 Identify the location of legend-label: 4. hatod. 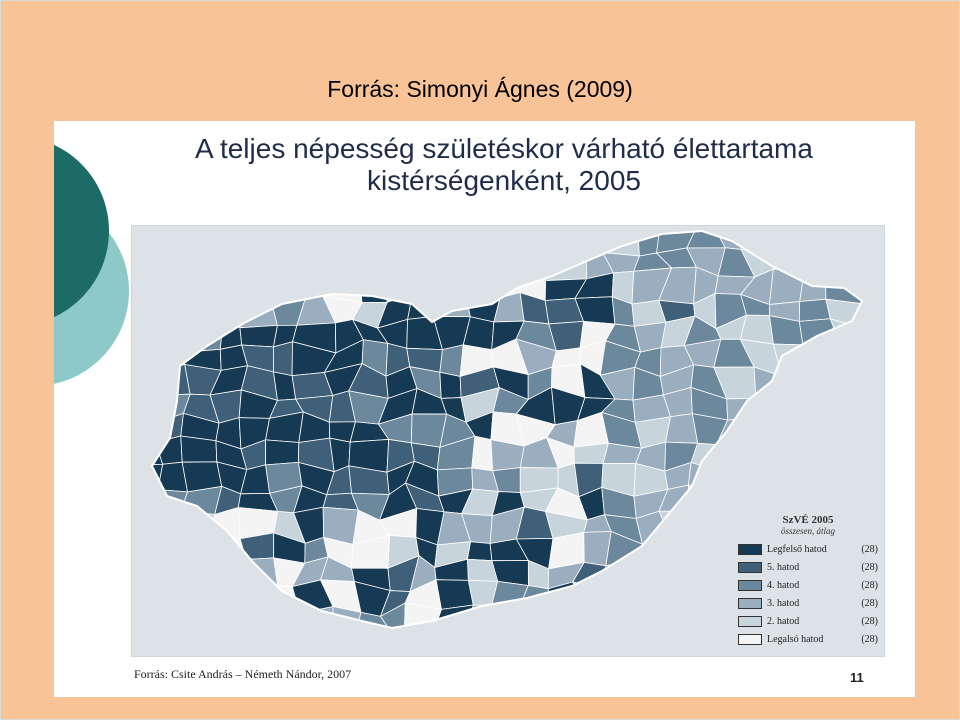
(783, 585).